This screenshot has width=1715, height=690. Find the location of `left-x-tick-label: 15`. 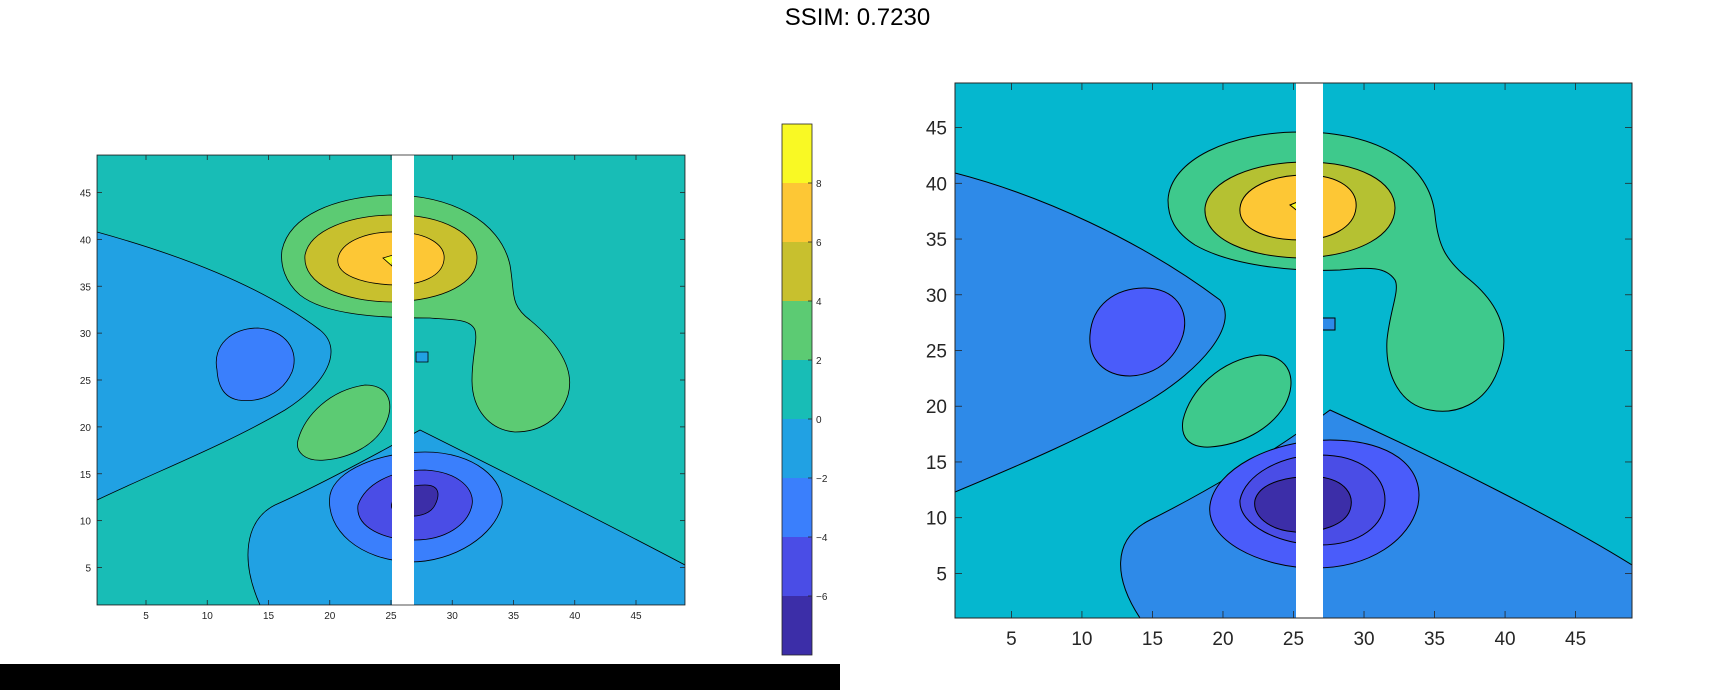

left-x-tick-label: 15 is located at coordinates (269, 616).